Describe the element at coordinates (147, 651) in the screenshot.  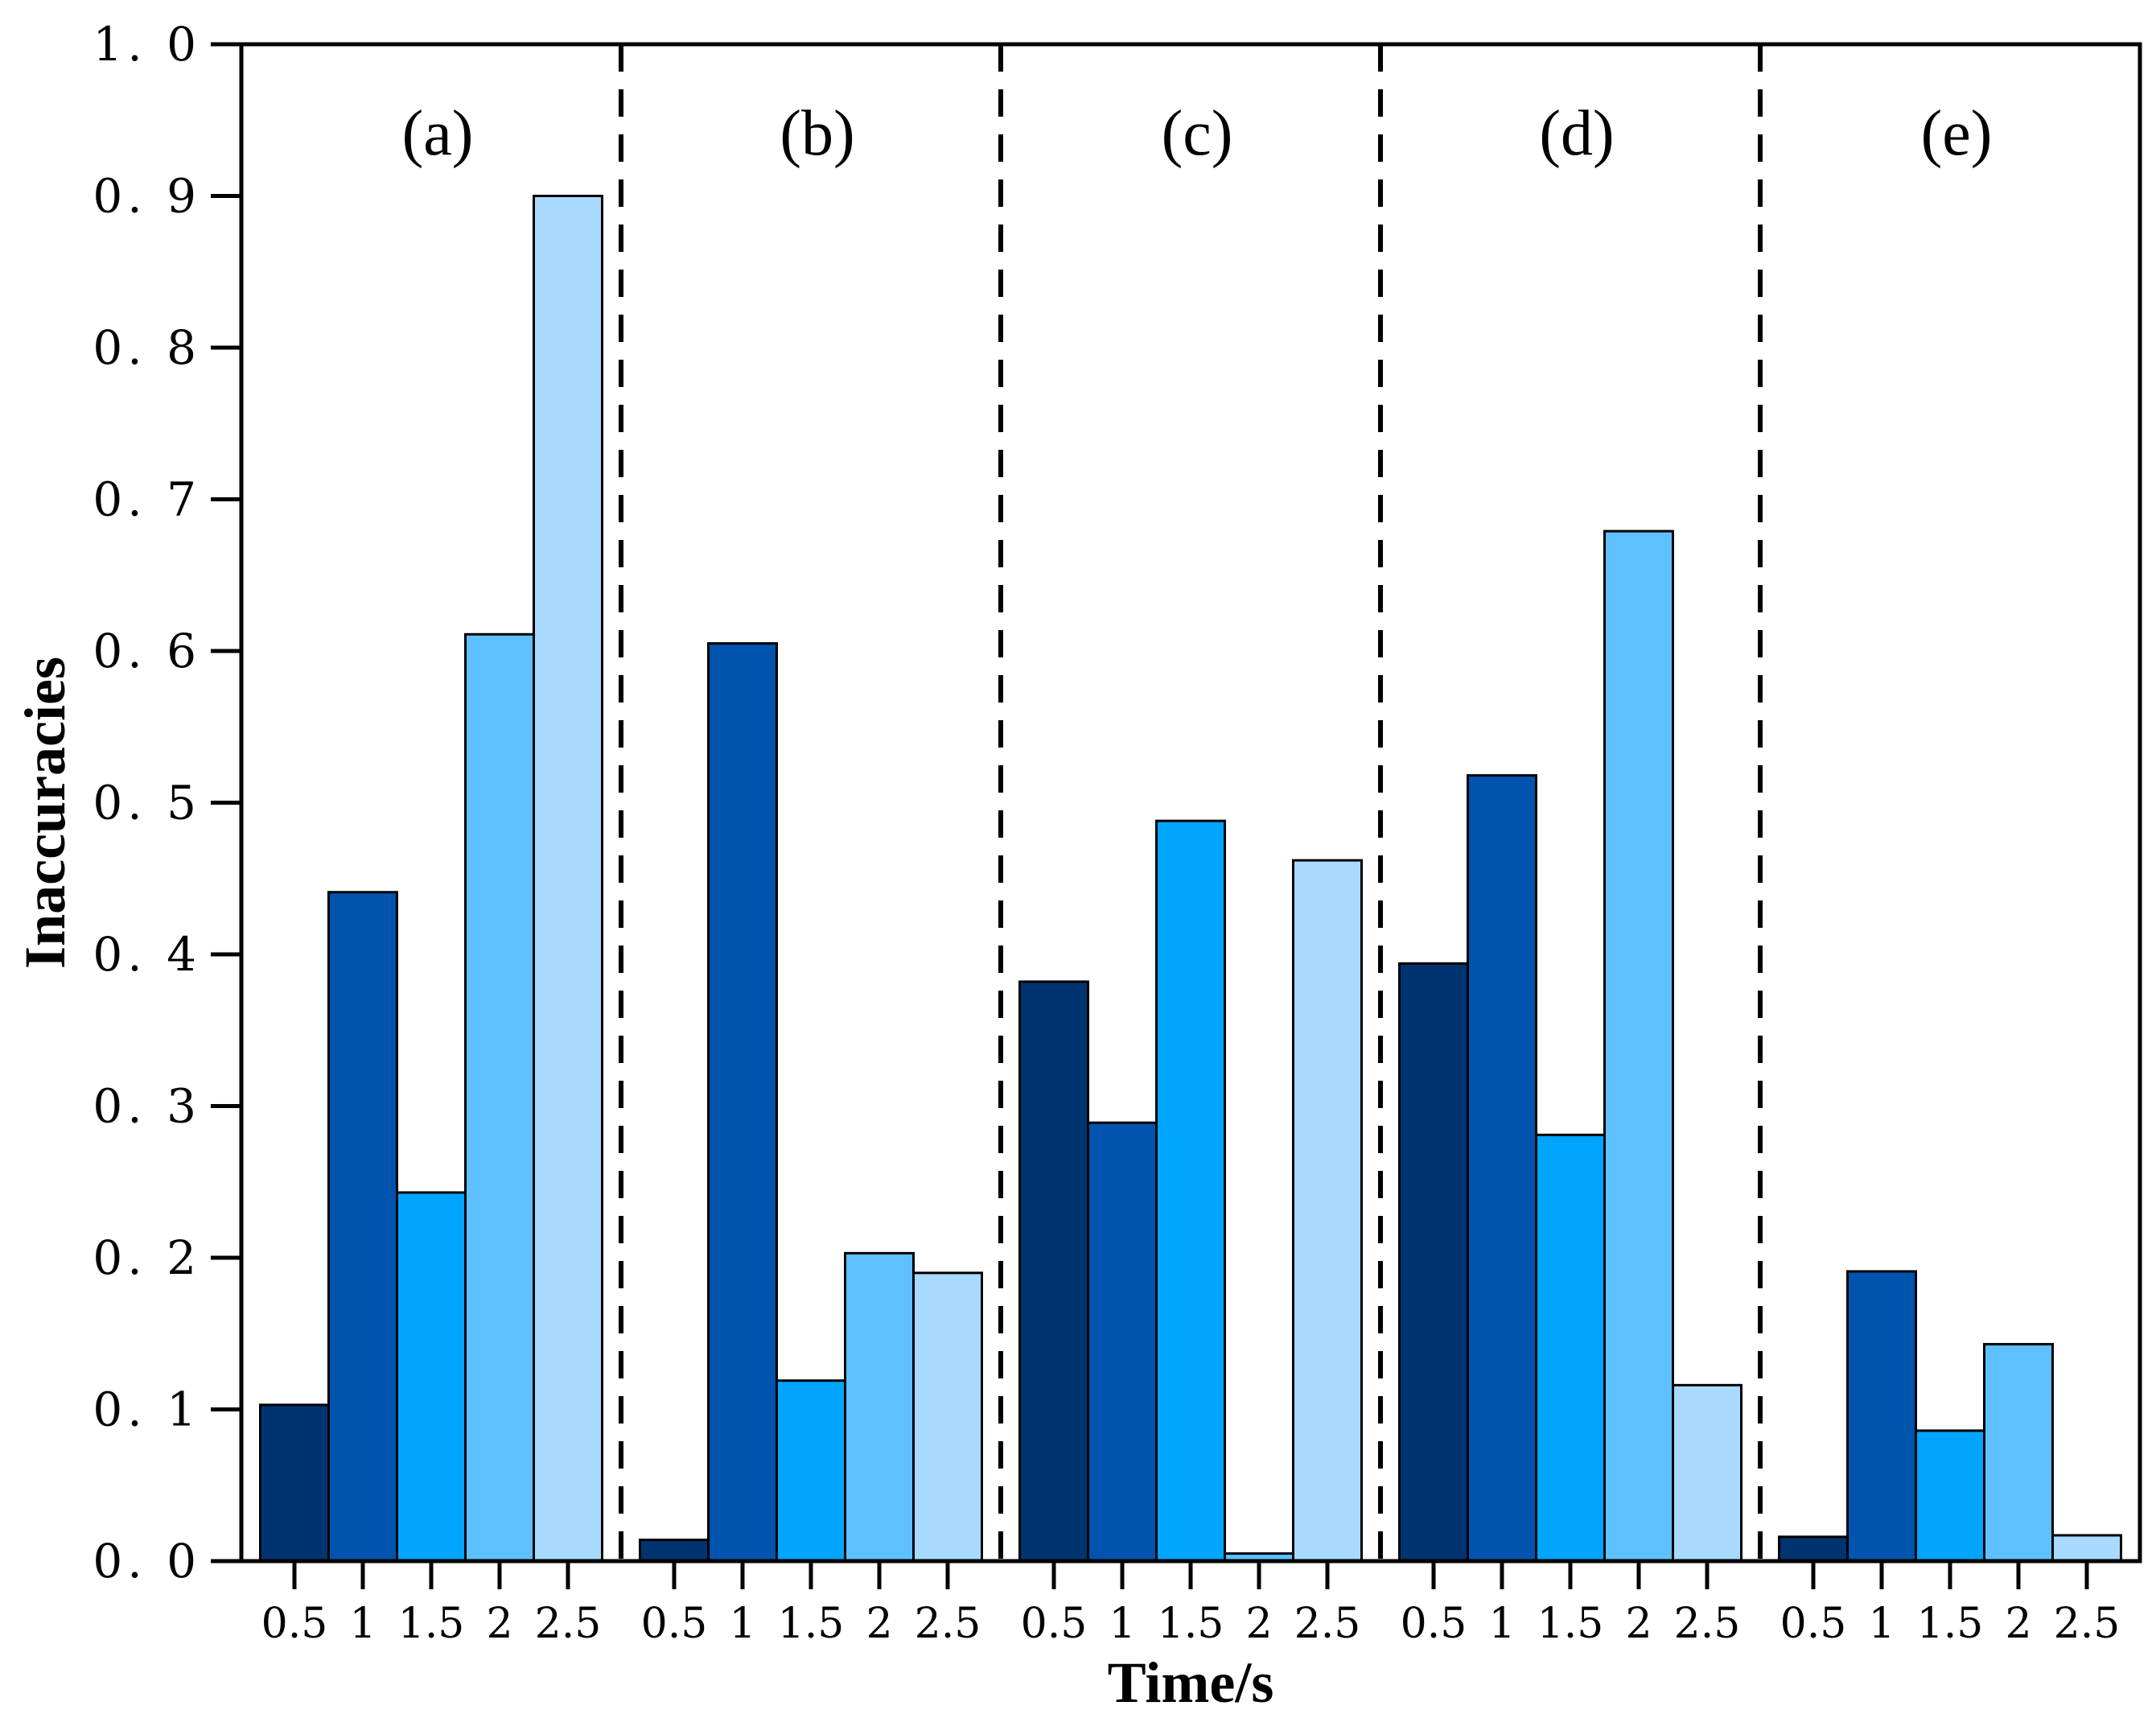
I see `y-tick-label: 0. 6` at that location.